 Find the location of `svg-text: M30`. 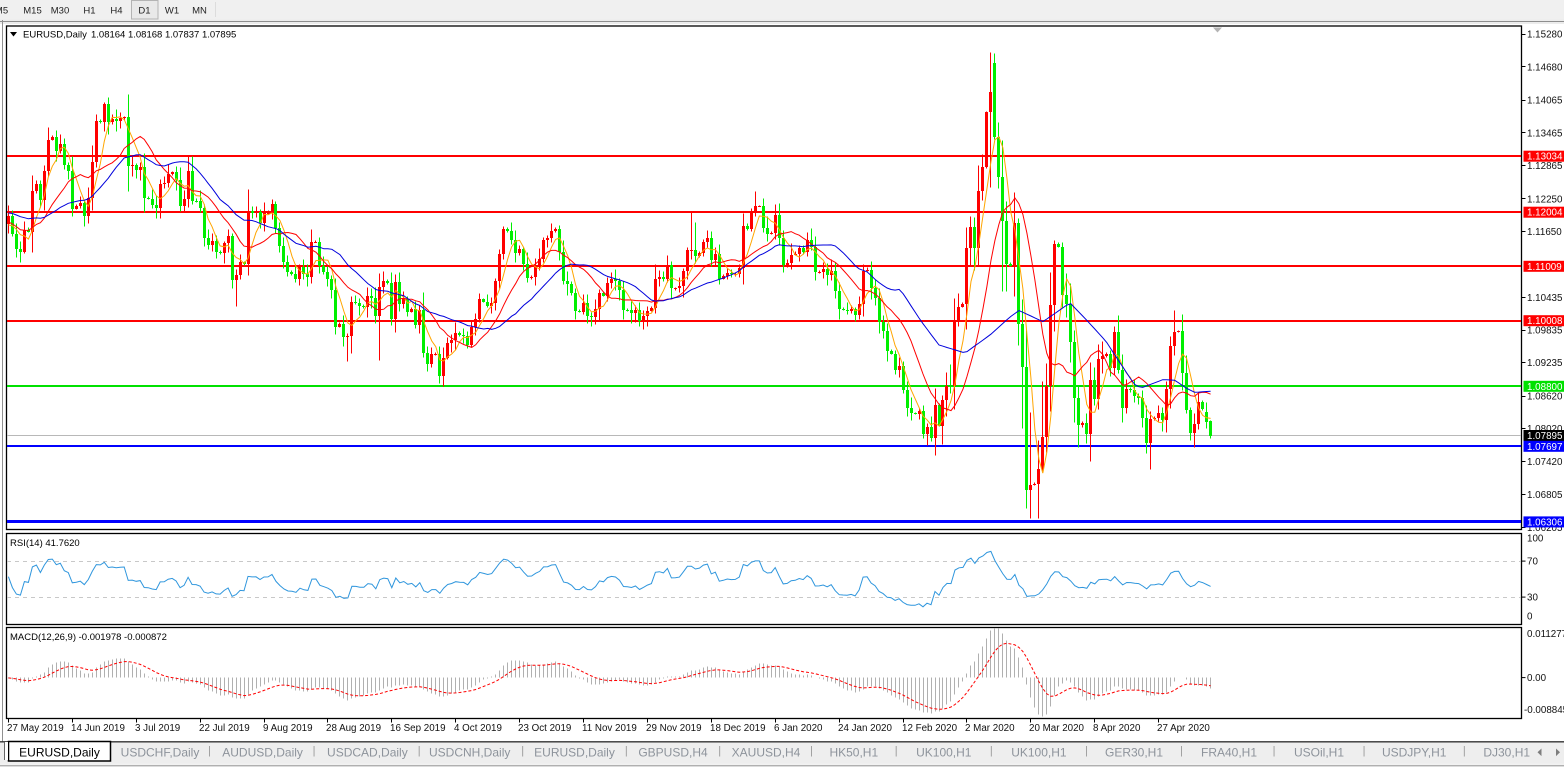

svg-text: M30 is located at coordinates (60, 11).